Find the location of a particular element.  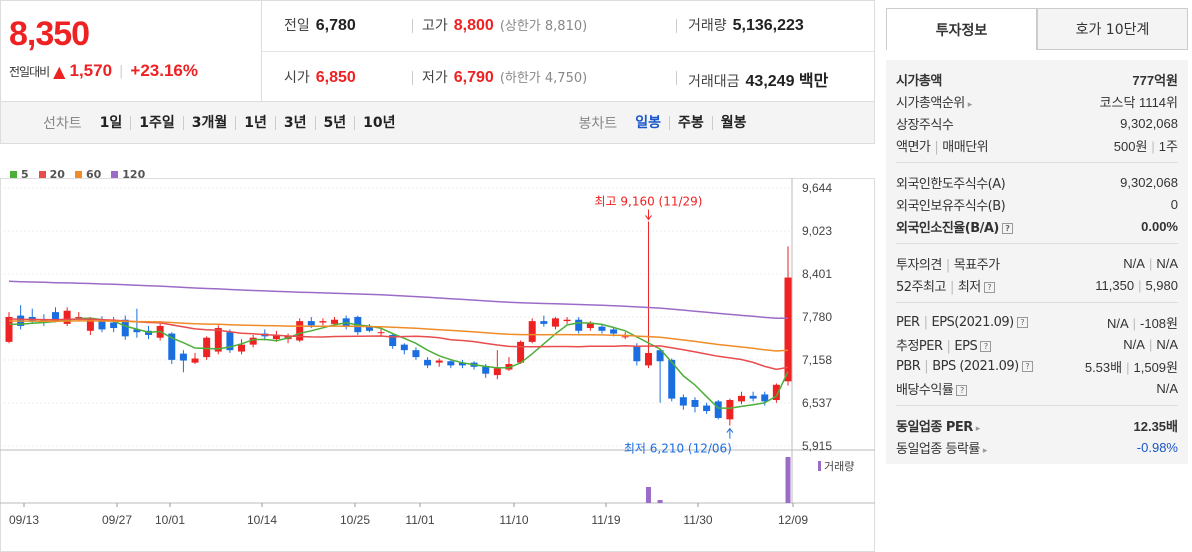

line-period-list: 1일 1주일 3개월 1년 3년 5년 10년 is located at coordinates (248, 122).